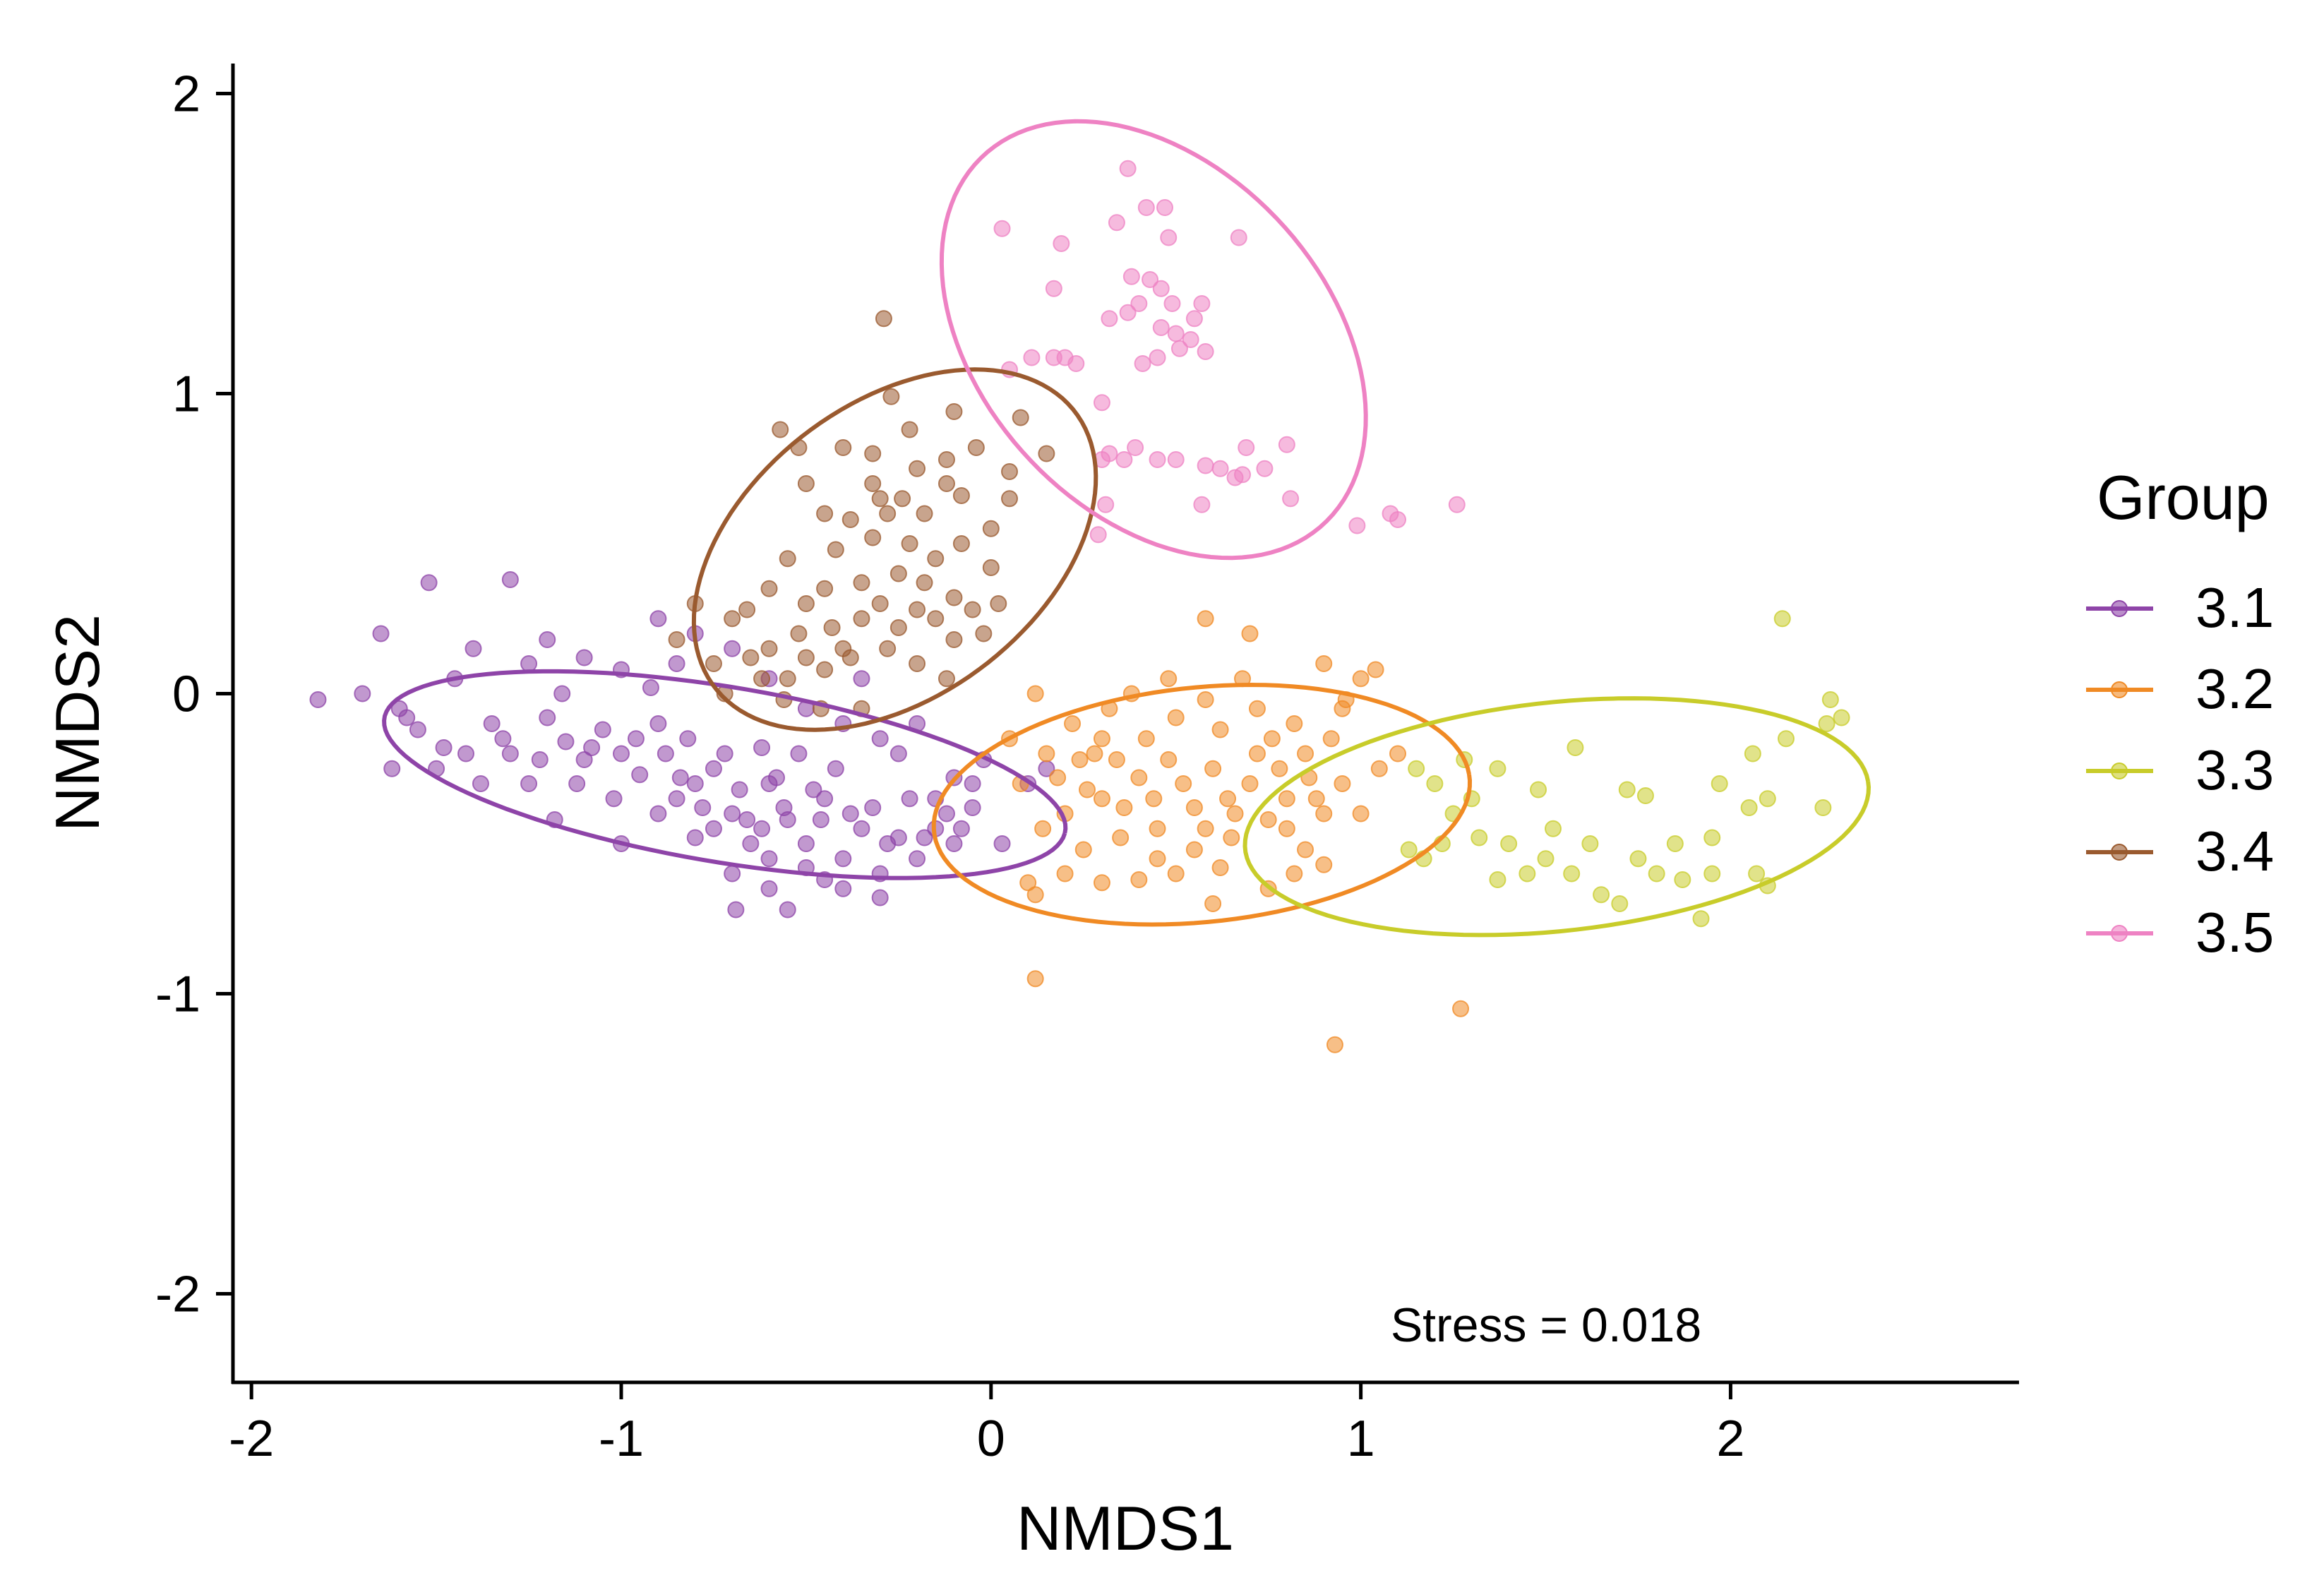 Image resolution: width=2324 pixels, height=1573 pixels. What do you see at coordinates (1730, 1439) in the screenshot?
I see `x-tick-label: 2` at bounding box center [1730, 1439].